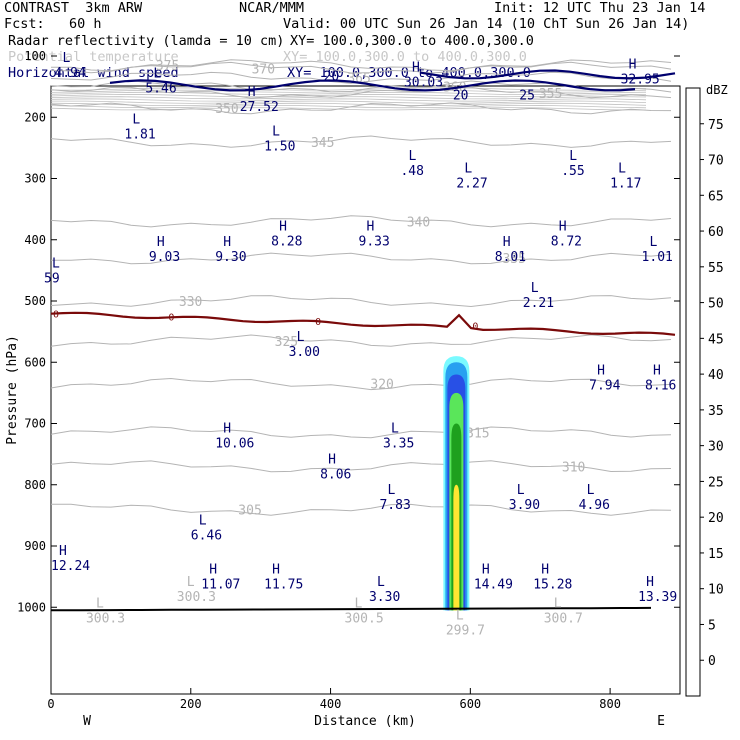  What do you see at coordinates (35, 362) in the screenshot?
I see `y-tick-label: 600` at bounding box center [35, 362].